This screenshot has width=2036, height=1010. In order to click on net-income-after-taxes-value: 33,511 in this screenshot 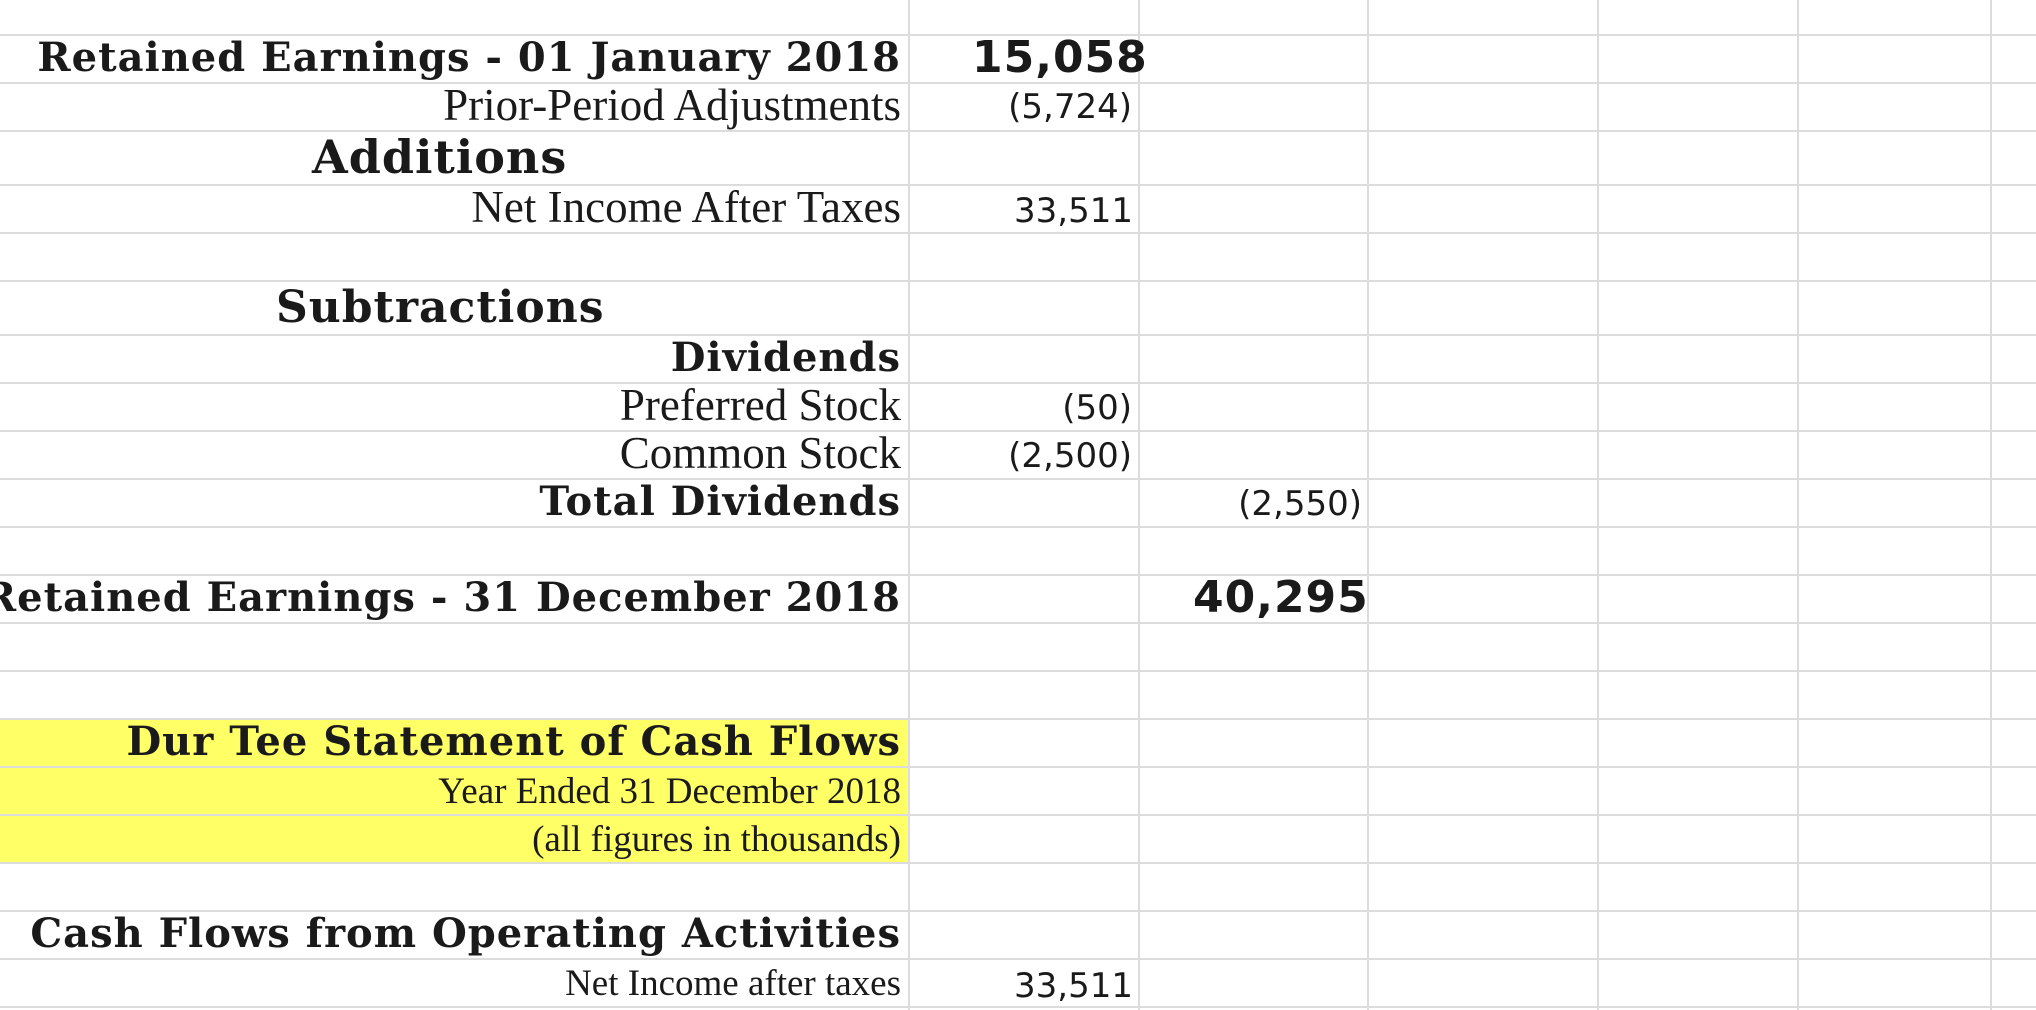, I will do `click(1073, 211)`.